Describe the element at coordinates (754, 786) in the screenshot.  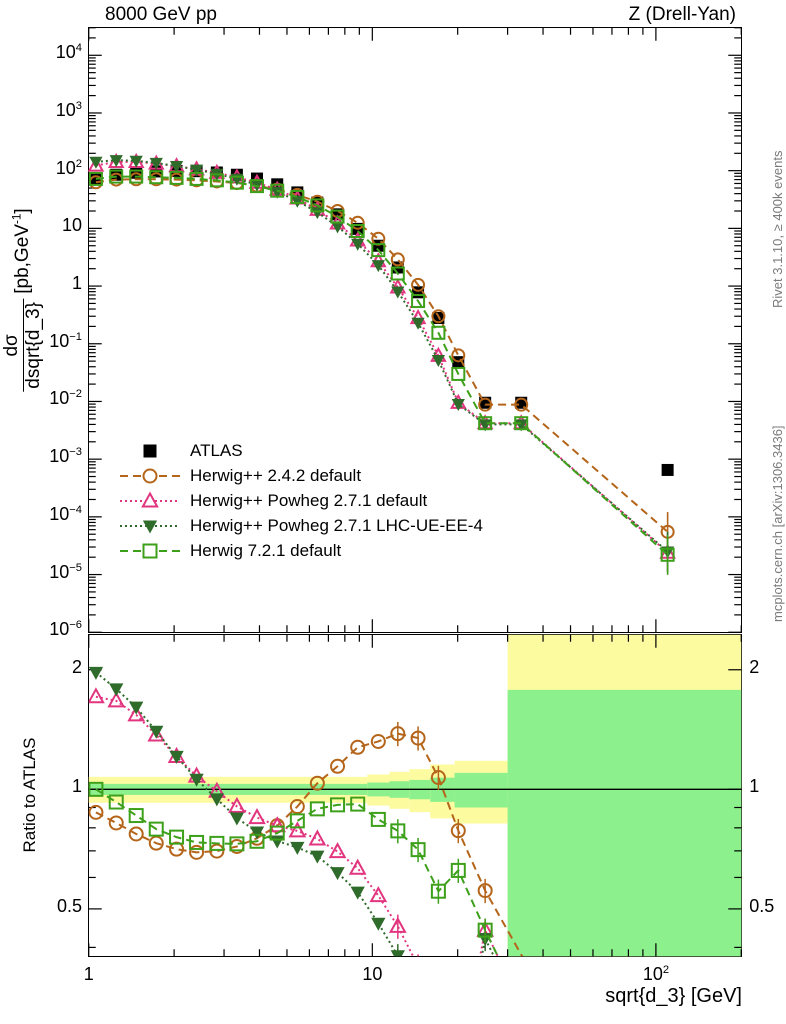
I see `ratio-y-tick-label-right-1: 1` at that location.